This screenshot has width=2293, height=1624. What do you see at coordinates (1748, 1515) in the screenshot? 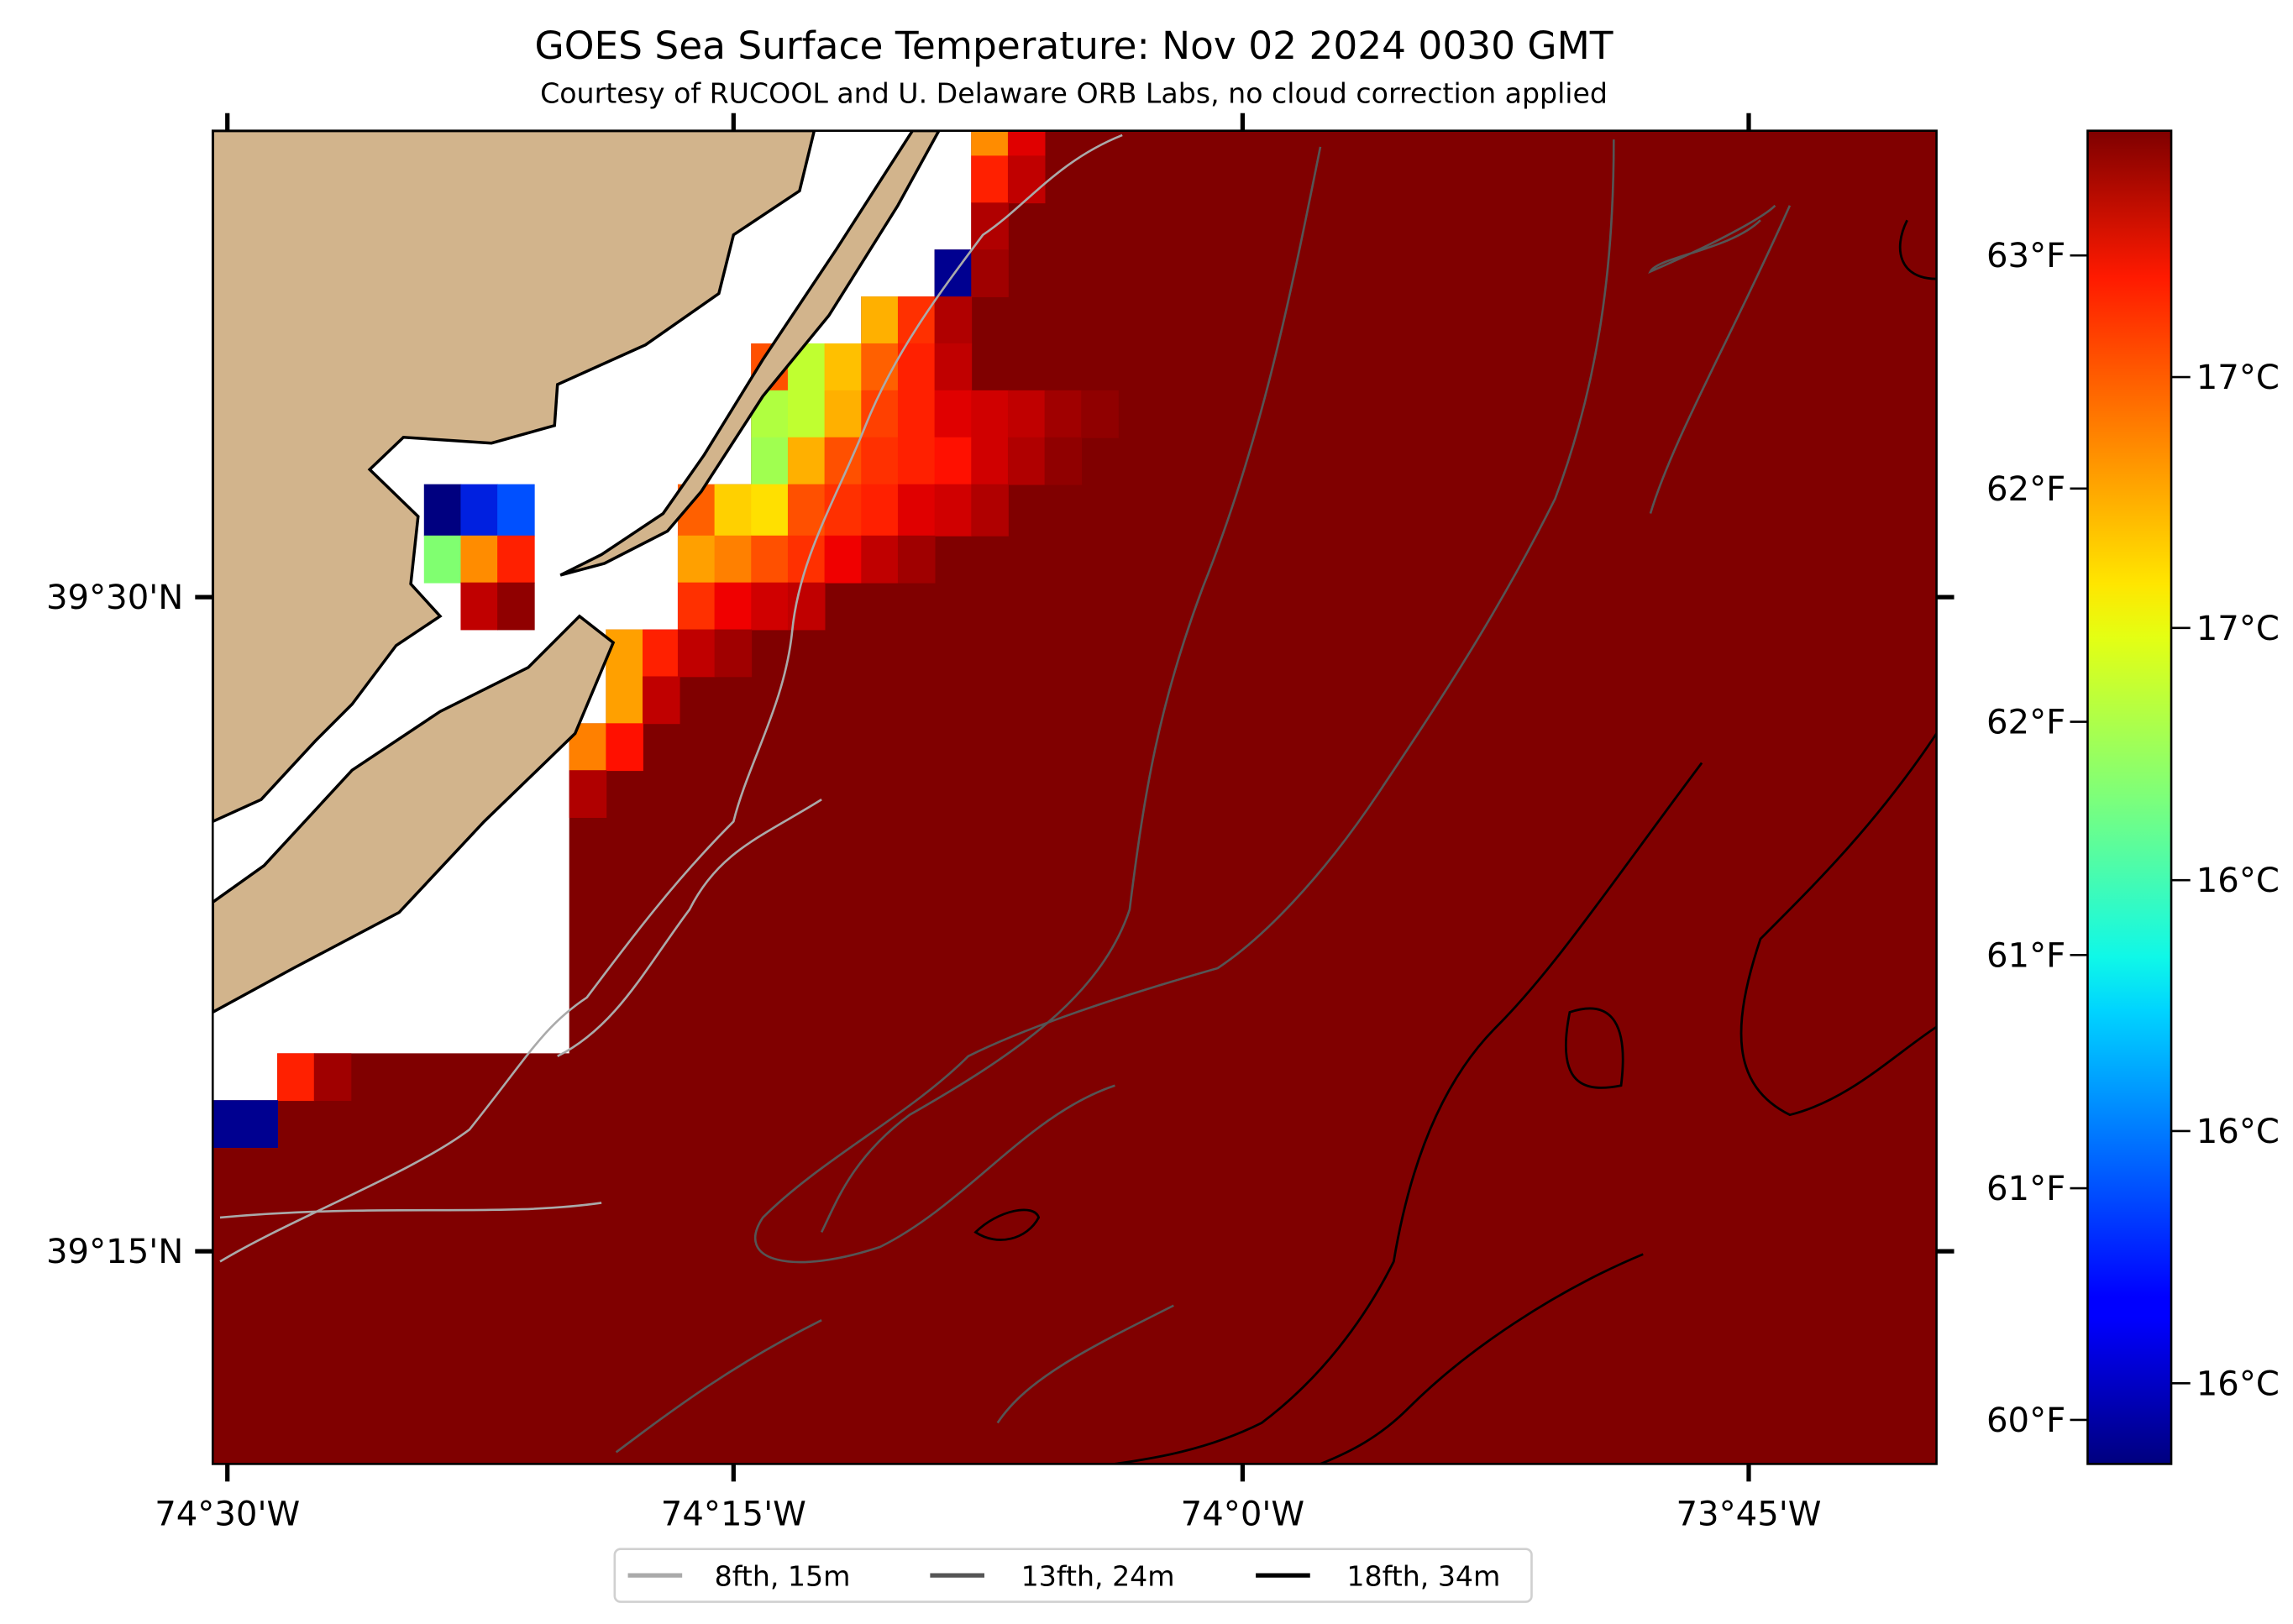
I see `x-tick-label: 73°45'W` at bounding box center [1748, 1515].